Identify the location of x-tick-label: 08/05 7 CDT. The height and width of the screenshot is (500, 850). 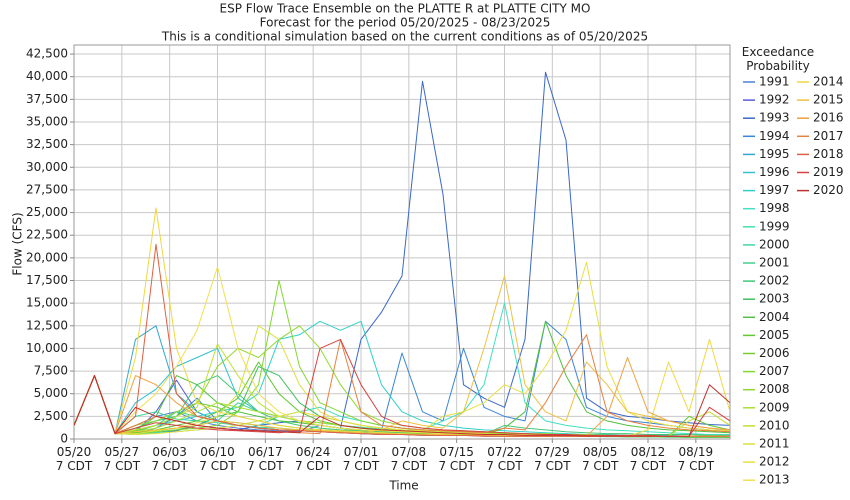
(600, 459).